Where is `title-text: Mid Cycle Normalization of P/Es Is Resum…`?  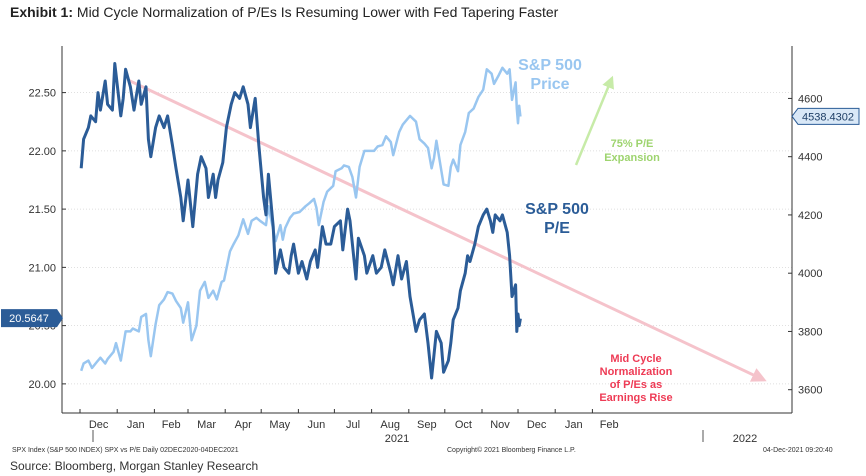 title-text: Mid Cycle Normalization of P/Es Is Resum… is located at coordinates (317, 12).